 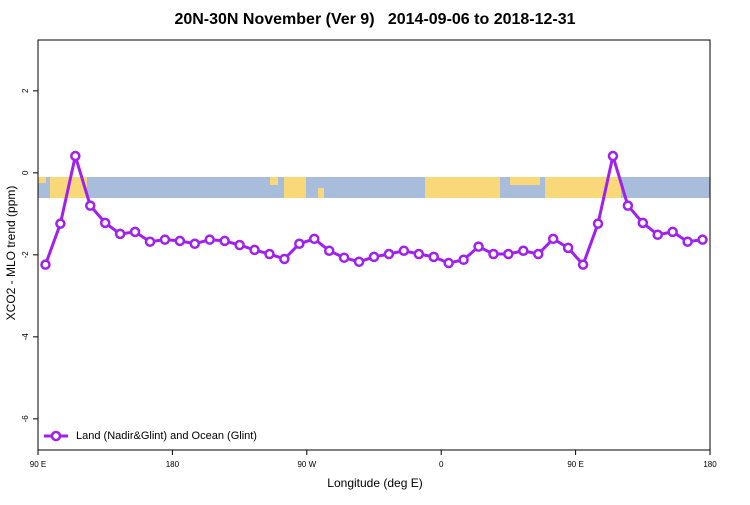 What do you see at coordinates (25, 337) in the screenshot?
I see `y-tick-label: -4` at bounding box center [25, 337].